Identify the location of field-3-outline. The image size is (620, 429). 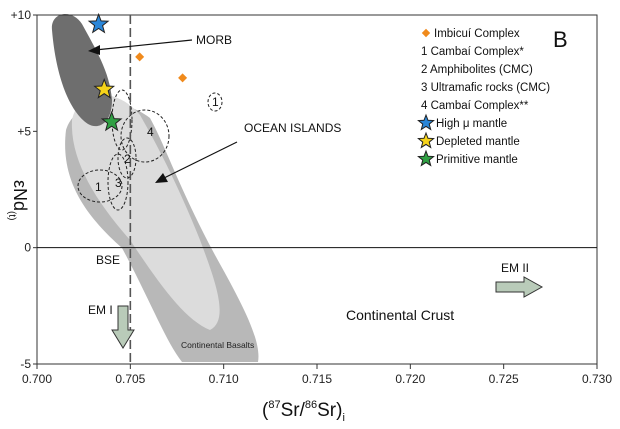
(118, 182).